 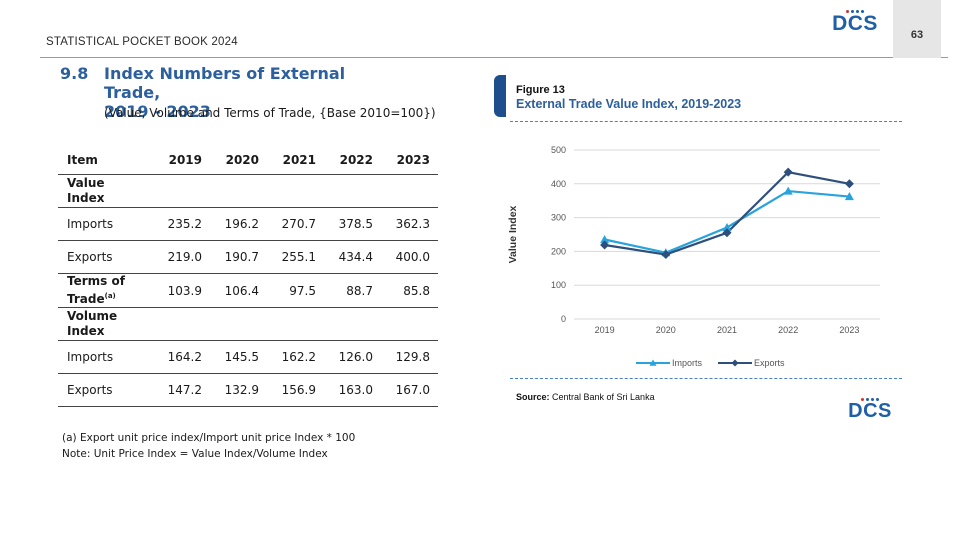 I want to click on table-cell: 163.0, so click(x=355, y=390).